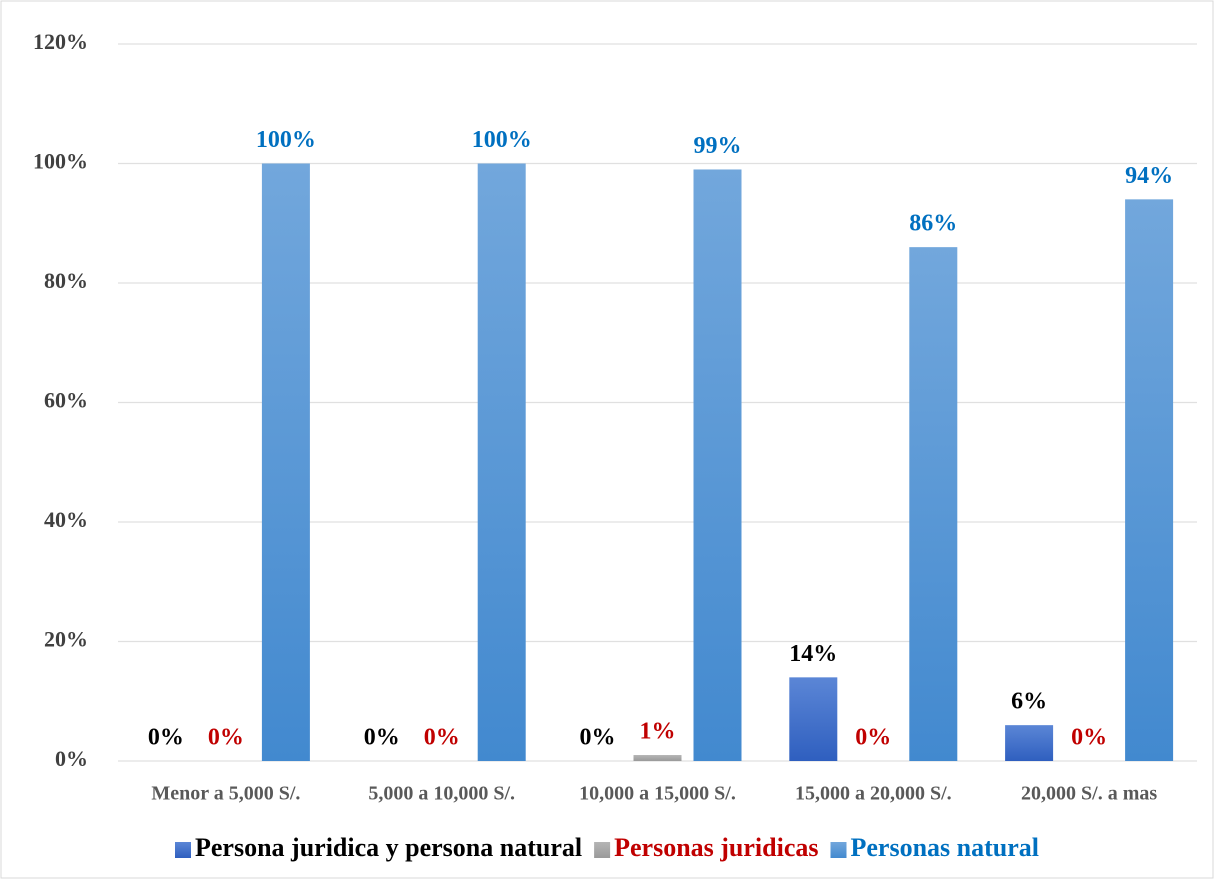  Describe the element at coordinates (60, 41) in the screenshot. I see `y-tick-label: 120%` at that location.